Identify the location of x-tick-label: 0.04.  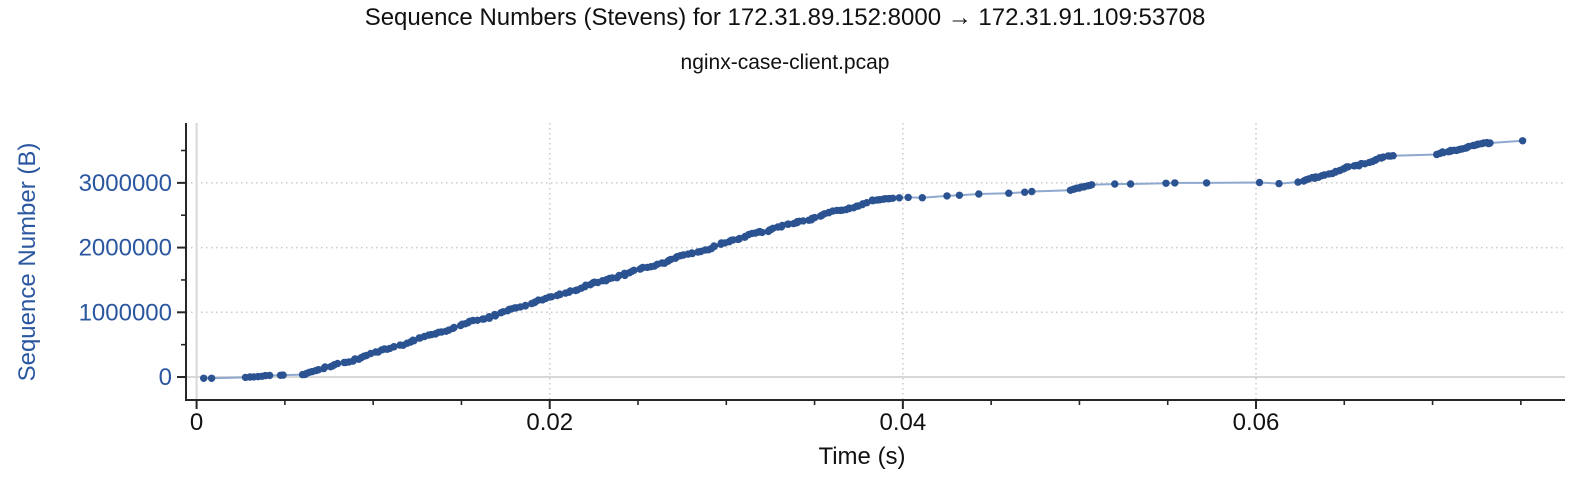
(903, 422).